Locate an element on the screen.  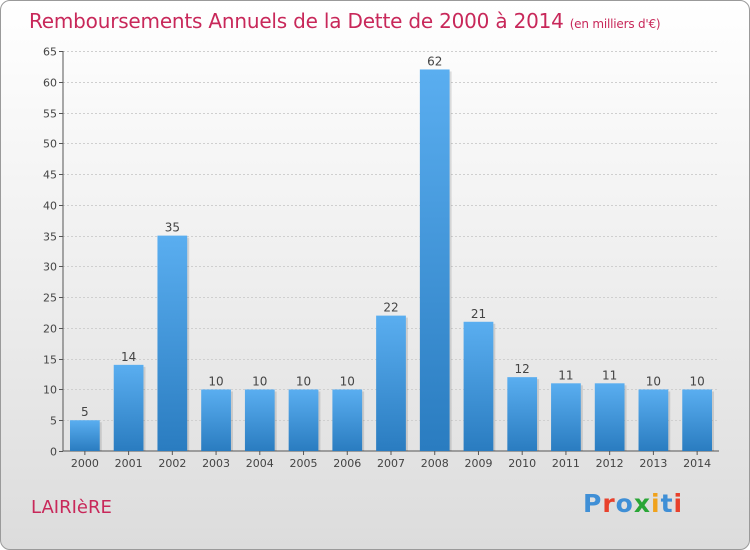
y-tick-label: 60 is located at coordinates (50, 83).